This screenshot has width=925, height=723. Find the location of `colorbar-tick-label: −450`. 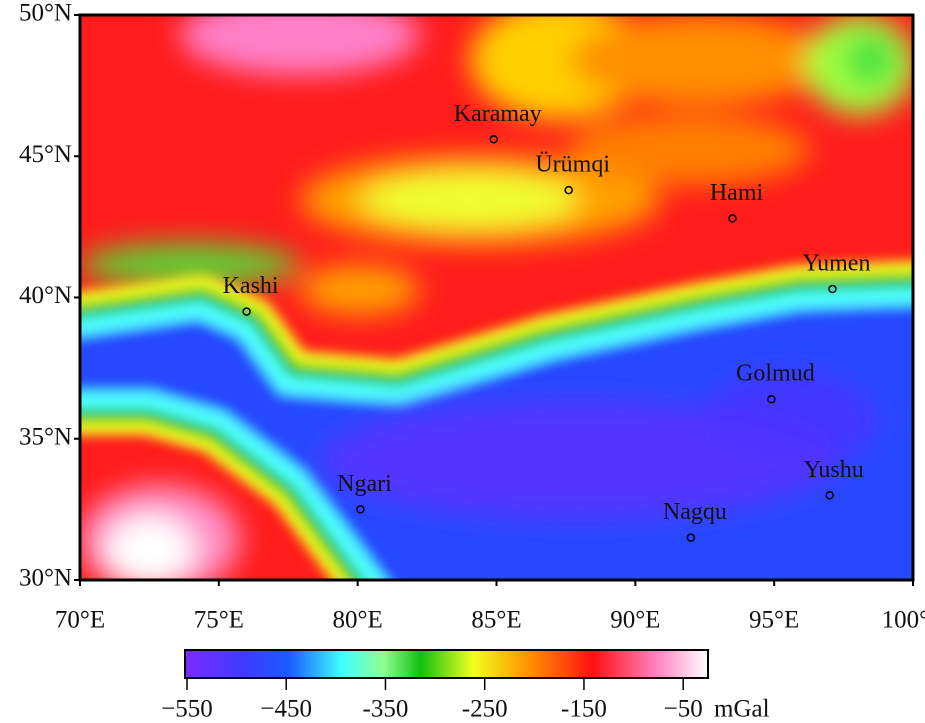

colorbar-tick-label: −450 is located at coordinates (286, 709).